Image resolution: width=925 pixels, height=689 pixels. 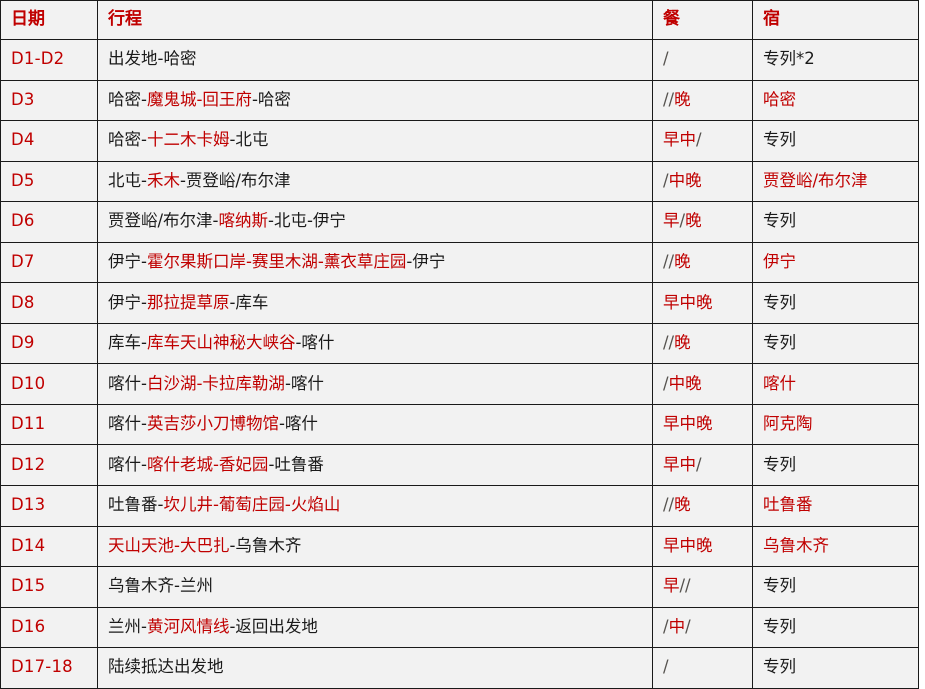 What do you see at coordinates (296, 464) in the screenshot?
I see `text-segment: -吐鲁番` at bounding box center [296, 464].